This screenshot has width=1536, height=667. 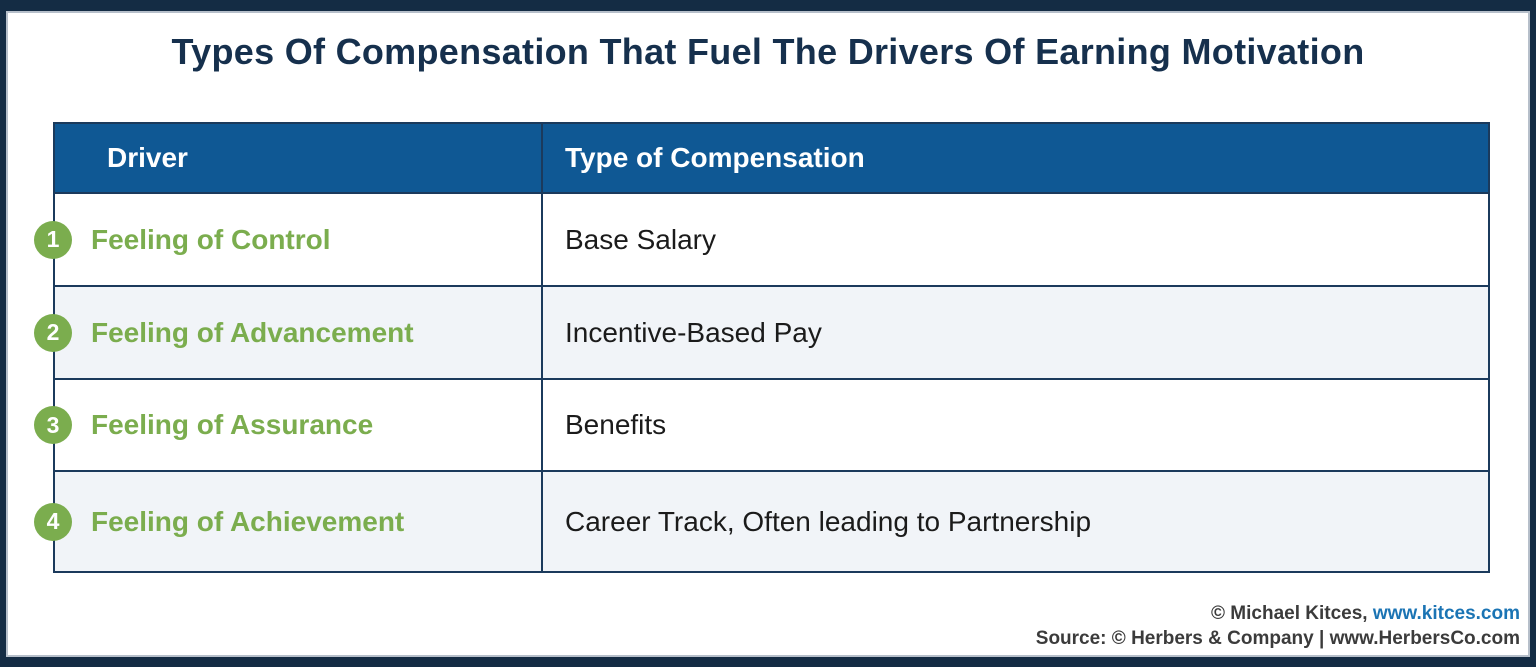 I want to click on driver-label: Feeling of Assurance, so click(x=232, y=424).